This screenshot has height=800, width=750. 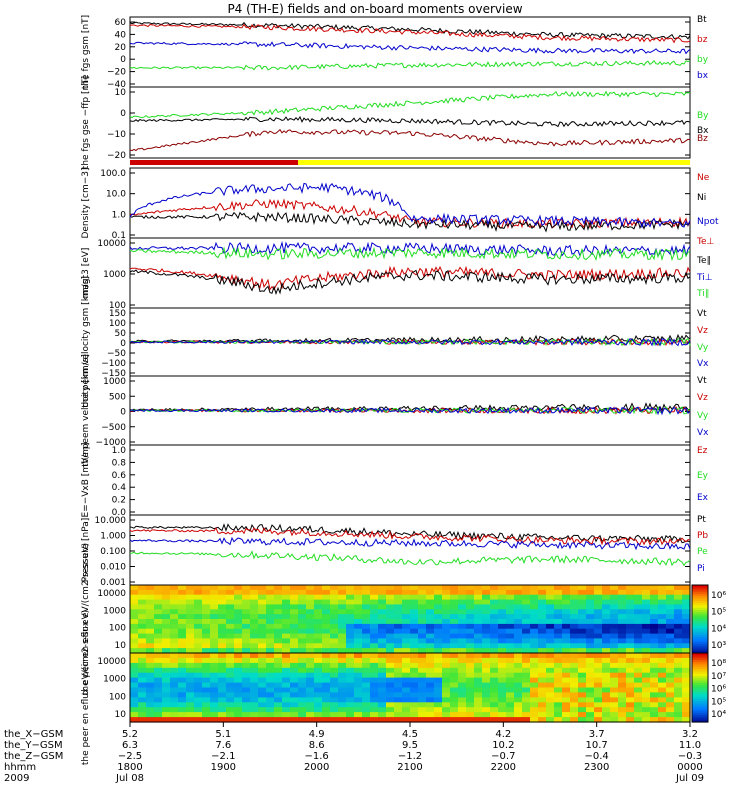 What do you see at coordinates (113, 174) in the screenshot?
I see `y-tick-label: 100.0` at bounding box center [113, 174].